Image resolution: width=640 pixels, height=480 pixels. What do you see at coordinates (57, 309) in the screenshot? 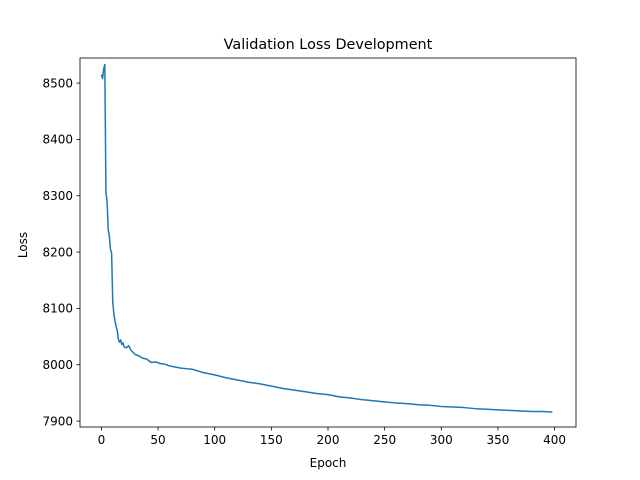
I see `y-tick-label: 8100` at bounding box center [57, 309].